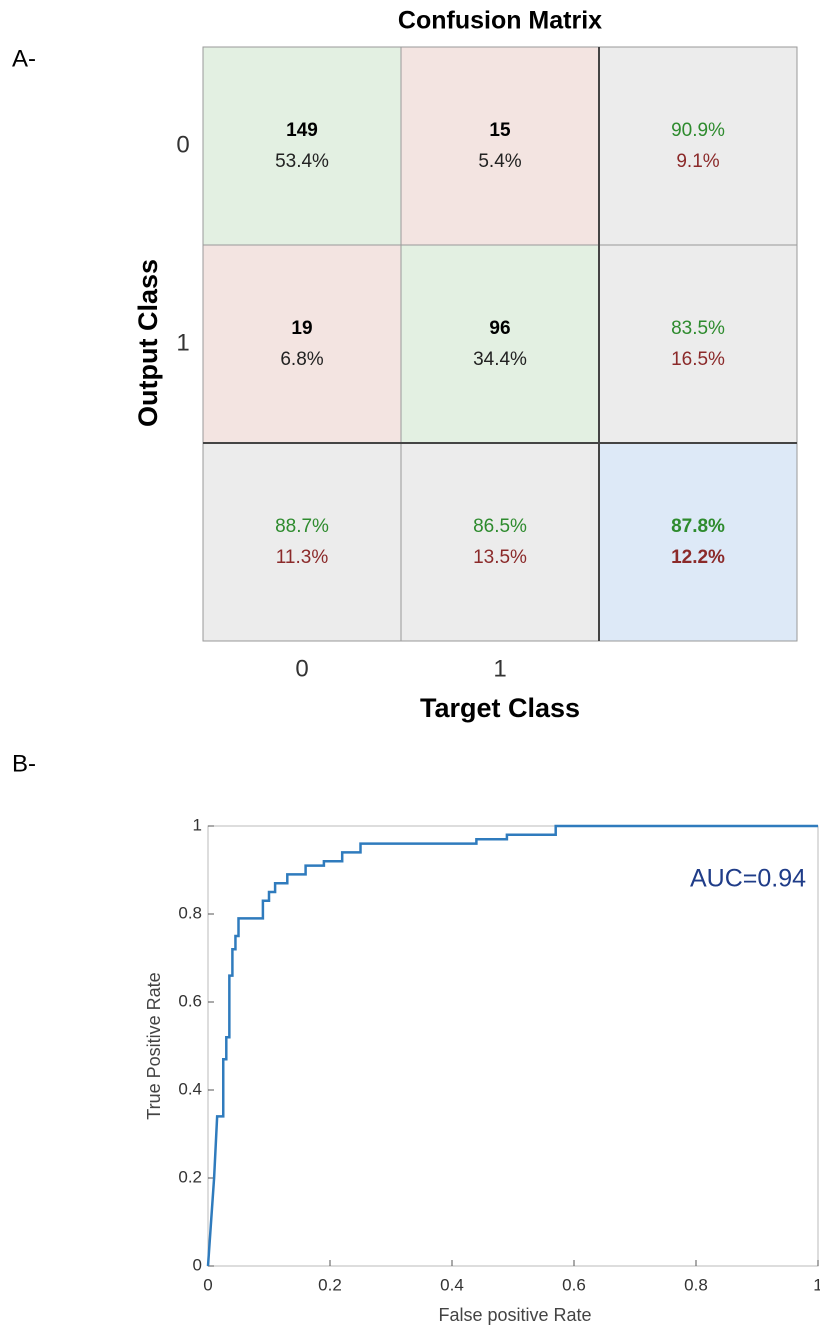 The image size is (820, 1331). Describe the element at coordinates (698, 328) in the screenshot. I see `cell-text: 83.5%` at that location.